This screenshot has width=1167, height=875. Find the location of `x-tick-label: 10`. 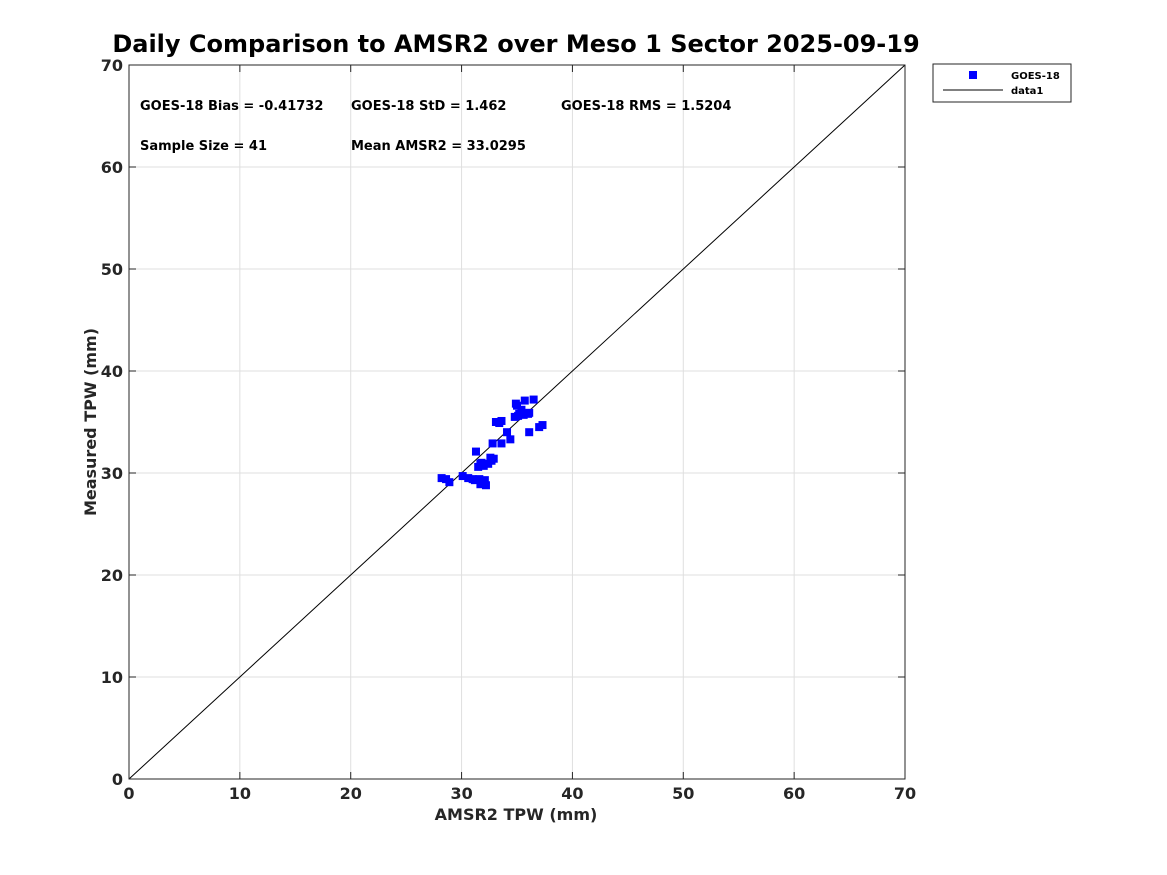

x-tick-label: 10 is located at coordinates (240, 793).